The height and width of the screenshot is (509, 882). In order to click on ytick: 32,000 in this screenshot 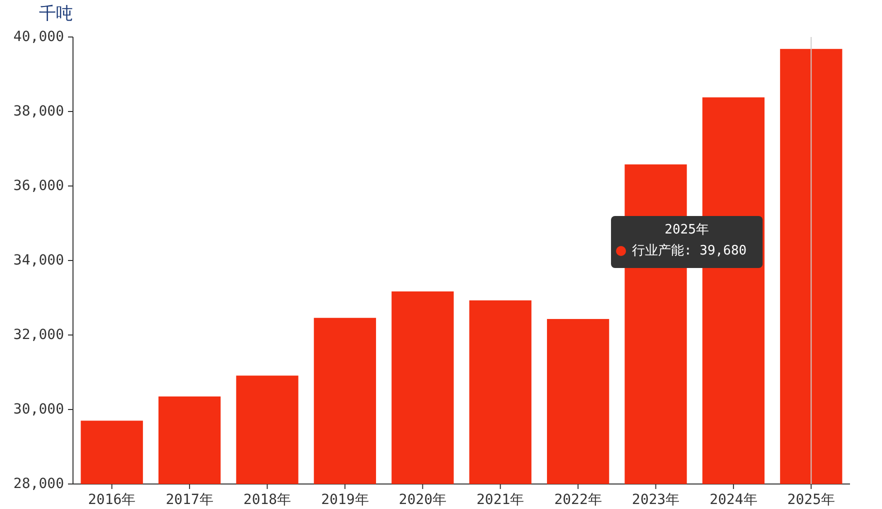, I will do `click(38, 335)`.